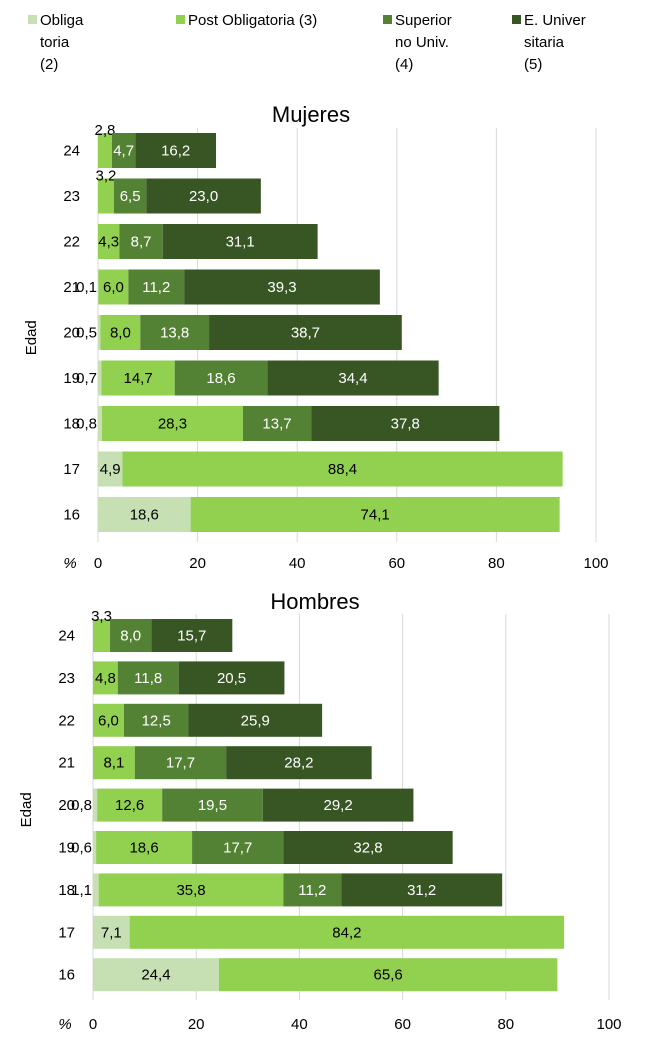 The image size is (649, 1044). Describe the element at coordinates (66, 805) in the screenshot. I see `y-tick-label: 20` at that location.